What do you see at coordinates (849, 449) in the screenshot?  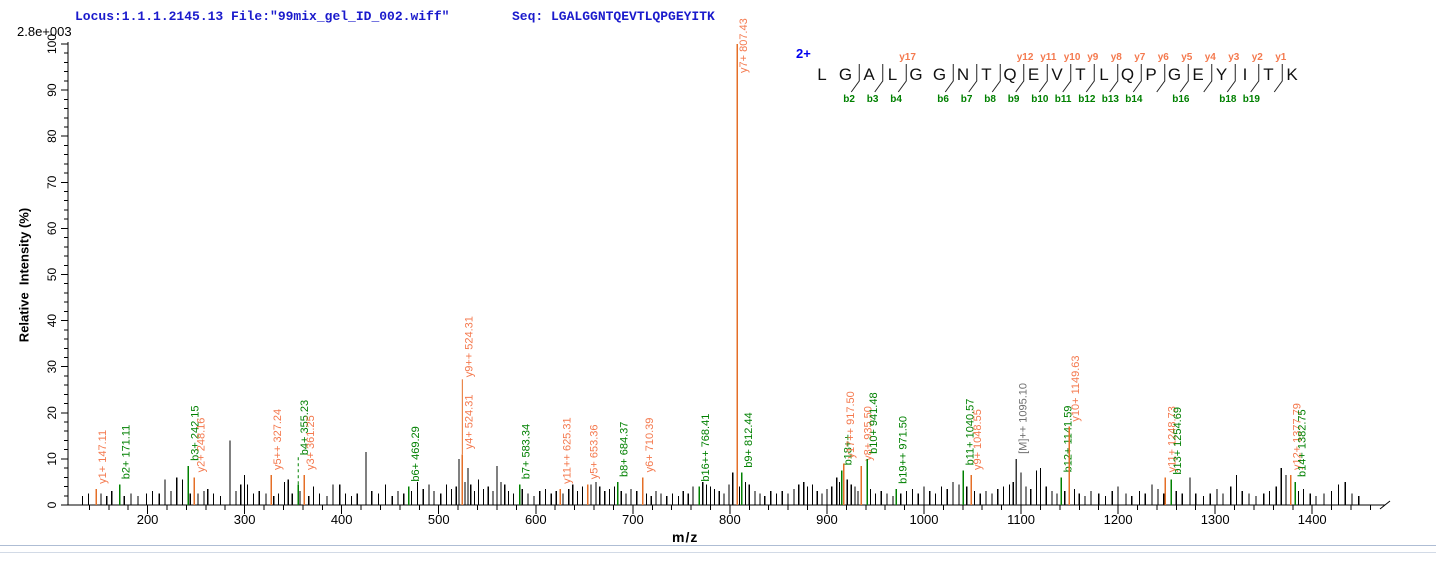 I see `peak-label: b18++` at bounding box center [849, 449].